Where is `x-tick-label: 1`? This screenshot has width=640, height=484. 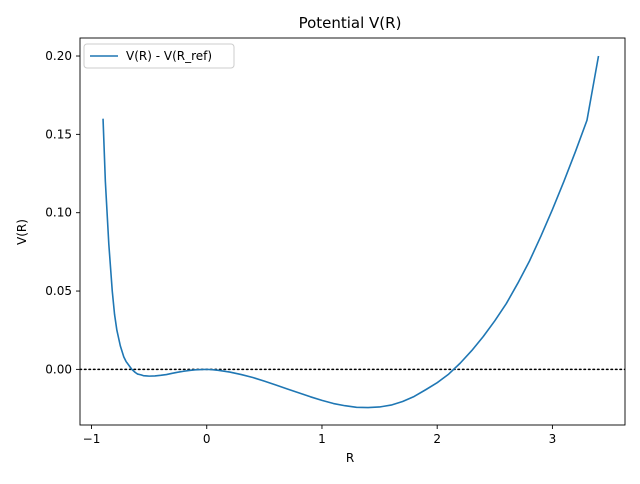 x-tick-label: 1 is located at coordinates (322, 439).